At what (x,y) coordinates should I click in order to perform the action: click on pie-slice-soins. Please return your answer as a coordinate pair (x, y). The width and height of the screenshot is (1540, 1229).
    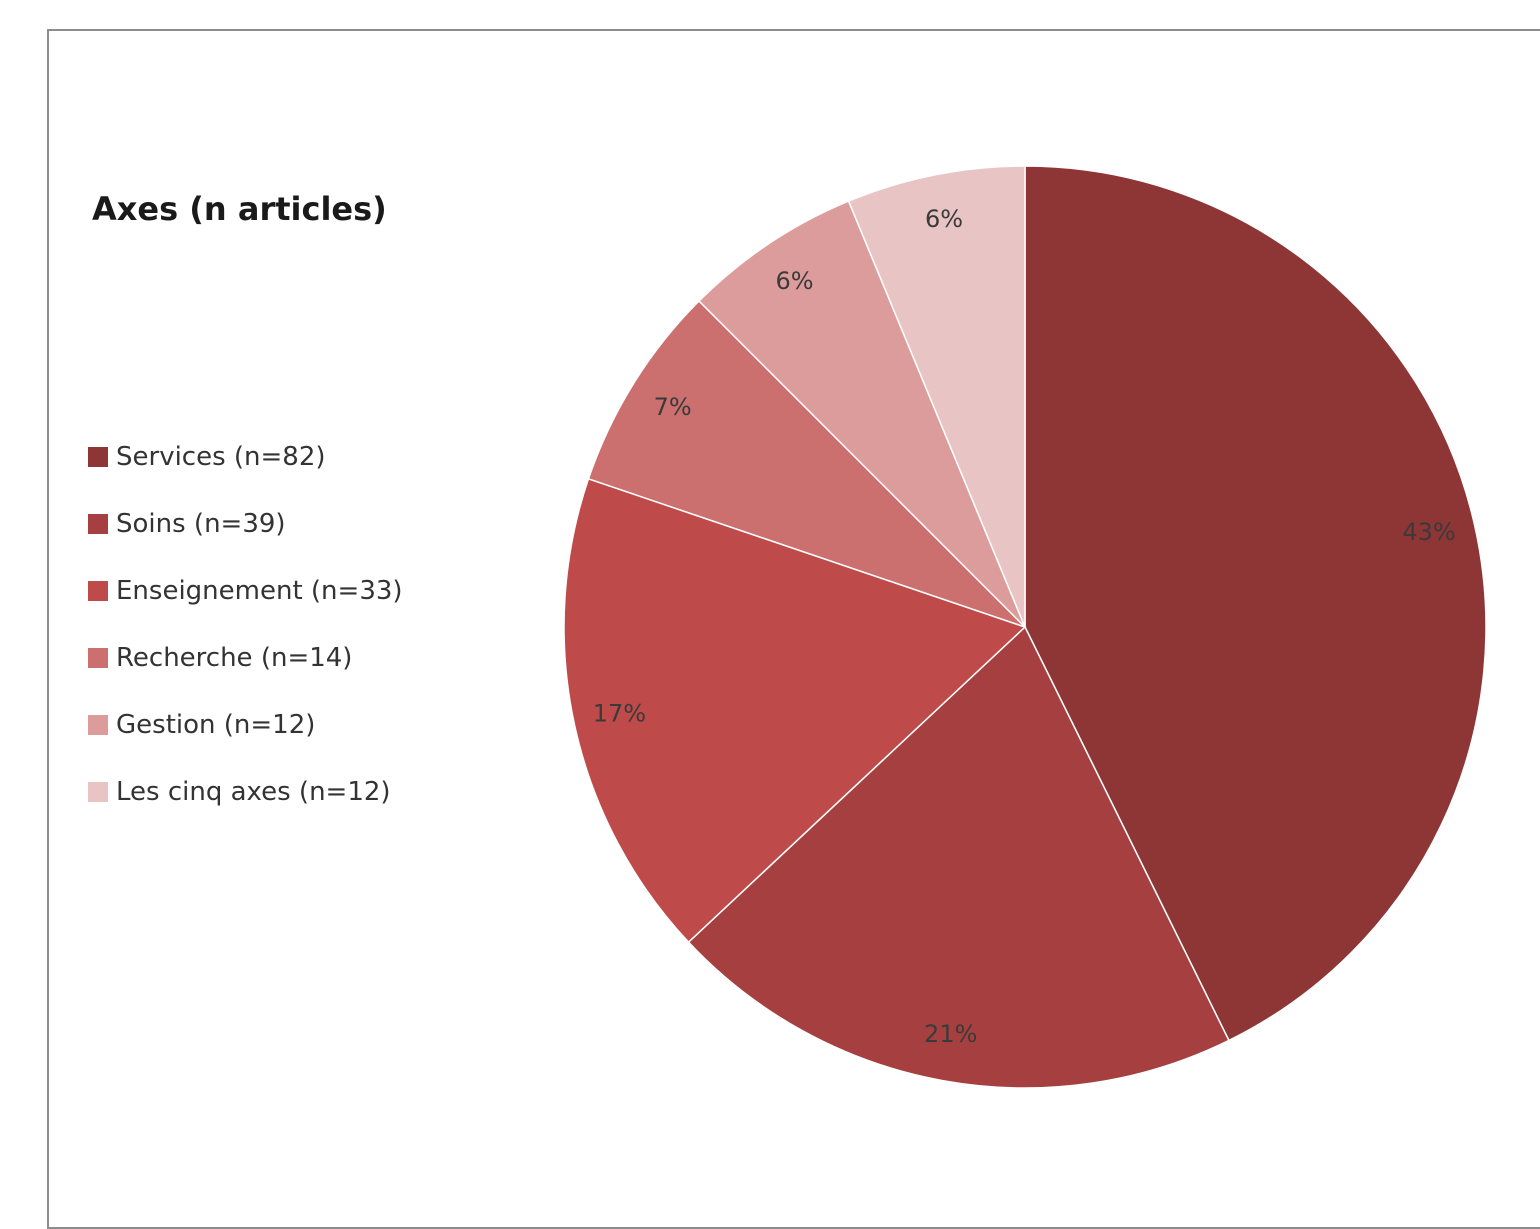
    Looking at the image, I should click on (958, 857).